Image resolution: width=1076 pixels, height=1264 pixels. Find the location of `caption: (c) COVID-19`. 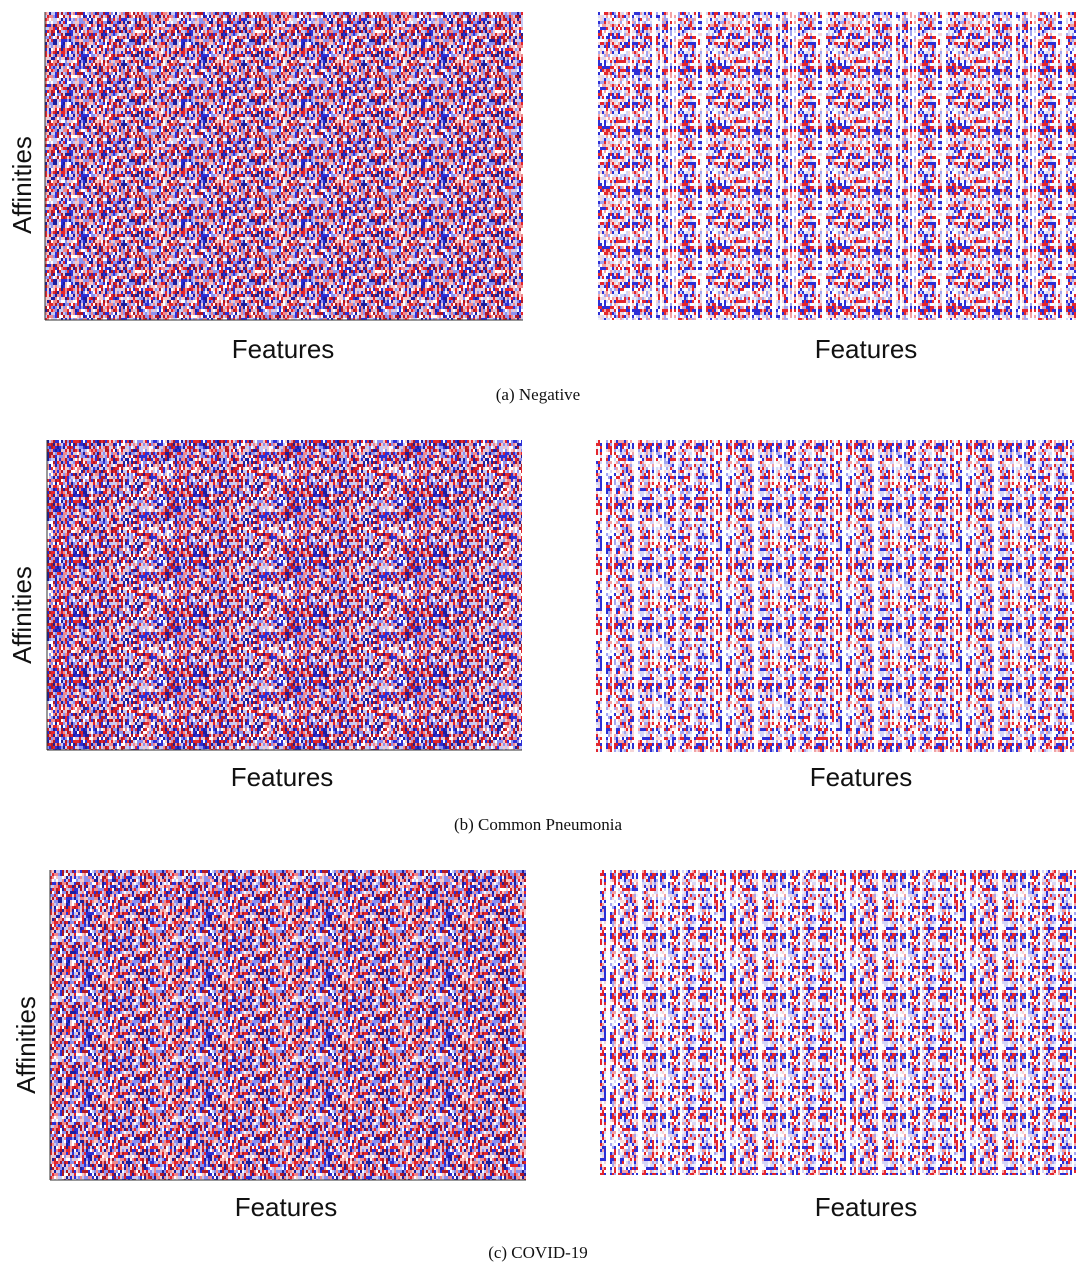

caption: (c) COVID-19 is located at coordinates (538, 1252).